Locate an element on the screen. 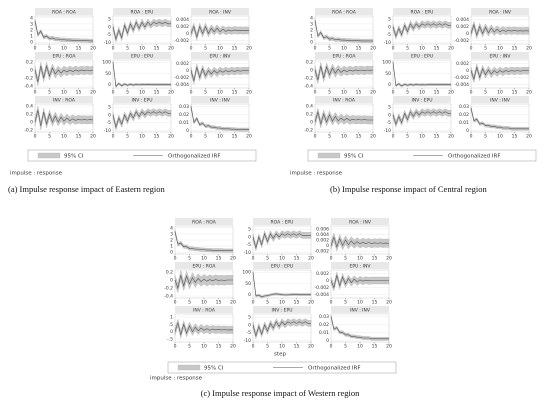 This screenshot has width=550, height=403. legend-irf: Orthogonalized IRF is located at coordinates (334, 368).